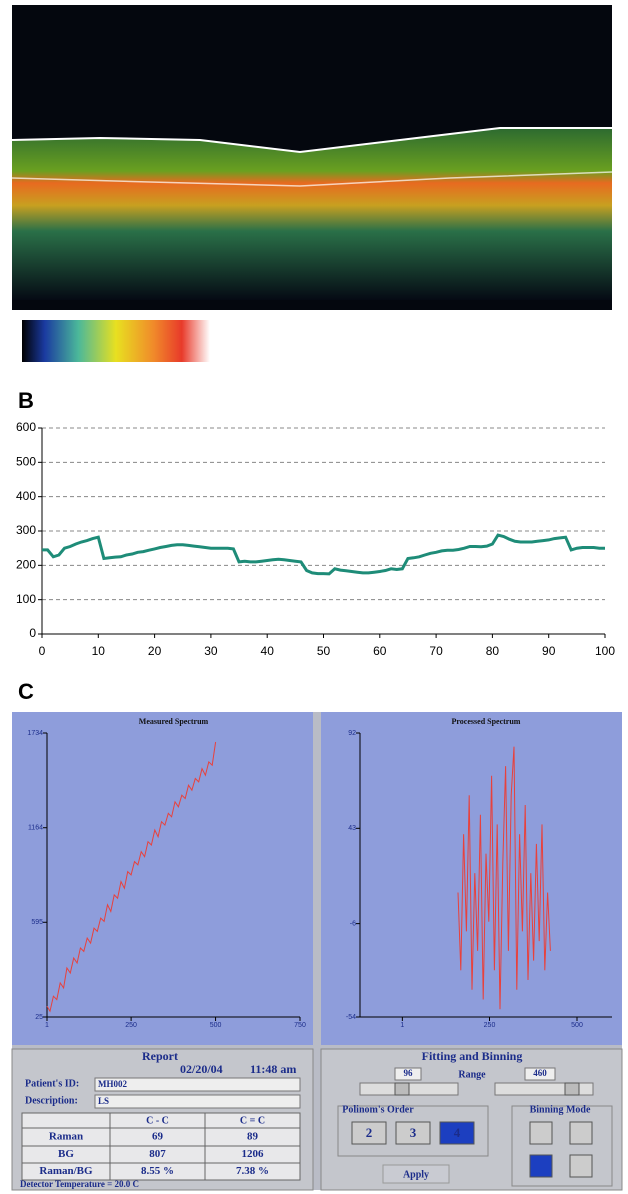  Describe the element at coordinates (324, 651) in the screenshot. I see `x-tick-label: 50` at that location.